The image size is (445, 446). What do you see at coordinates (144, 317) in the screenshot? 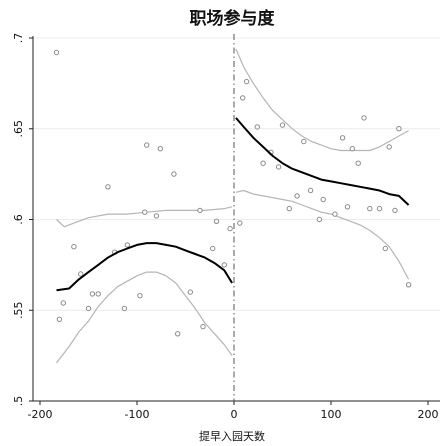
I see `ci-lower-left-line` at bounding box center [144, 317].